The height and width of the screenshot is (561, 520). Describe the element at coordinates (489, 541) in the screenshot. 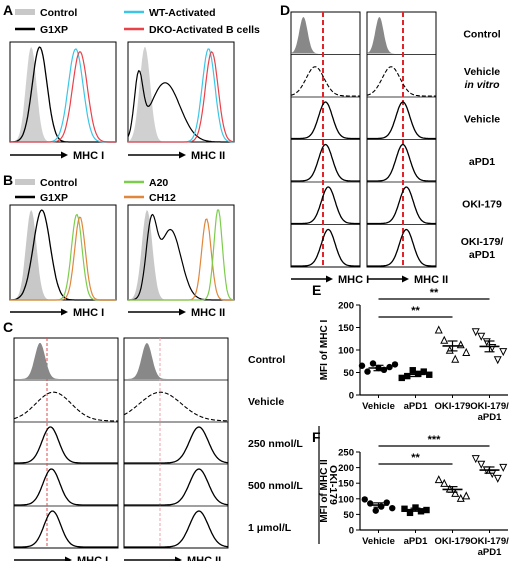

I see `f-xtick-label-3: OKI-179/` at that location.